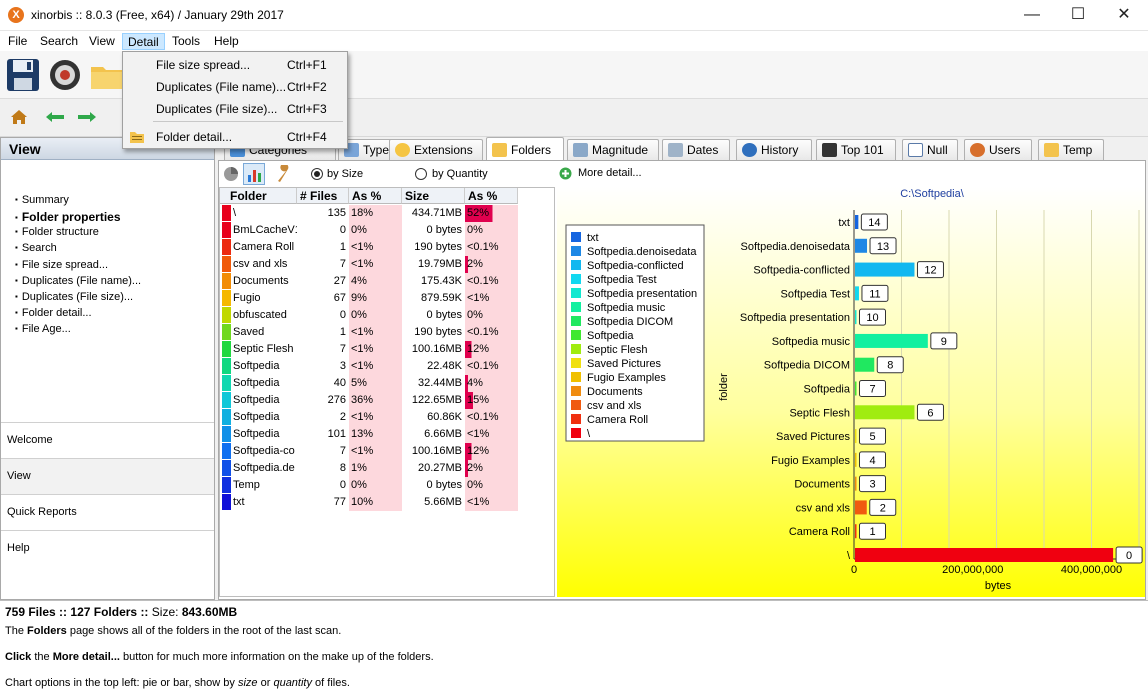 This screenshot has width=1148, height=693. Describe the element at coordinates (491, 451) in the screenshot. I see `cell-pct-size: 12%` at that location.